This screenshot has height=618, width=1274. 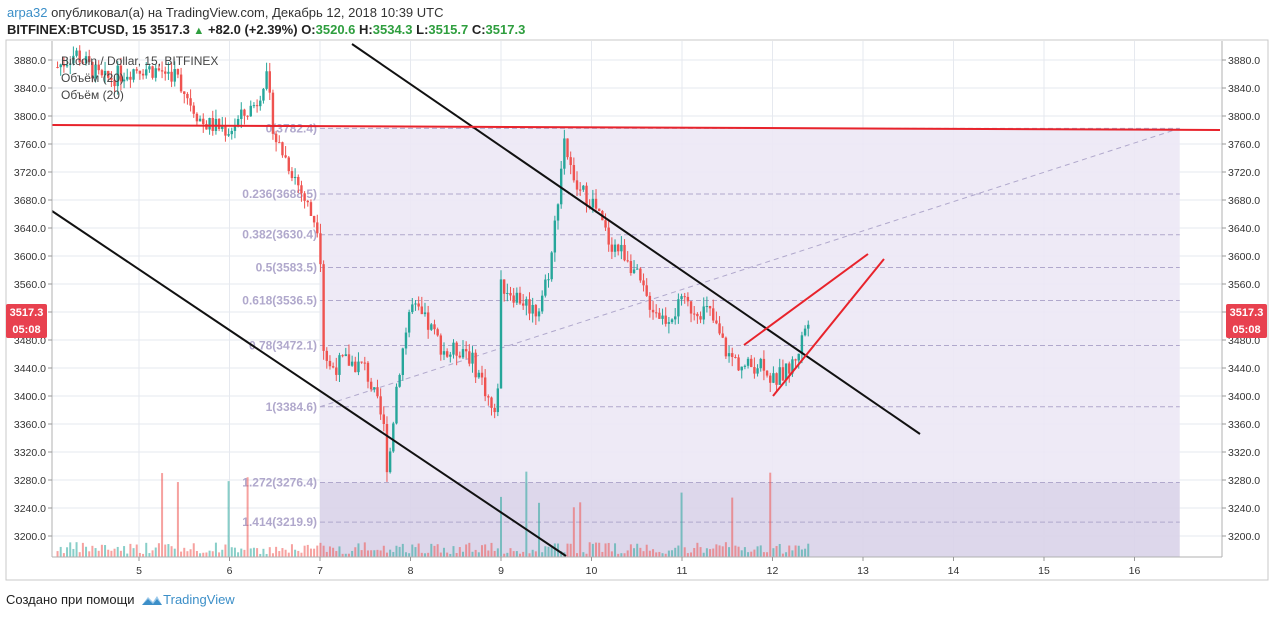 I want to click on time-tick-label: 14, so click(x=954, y=571).